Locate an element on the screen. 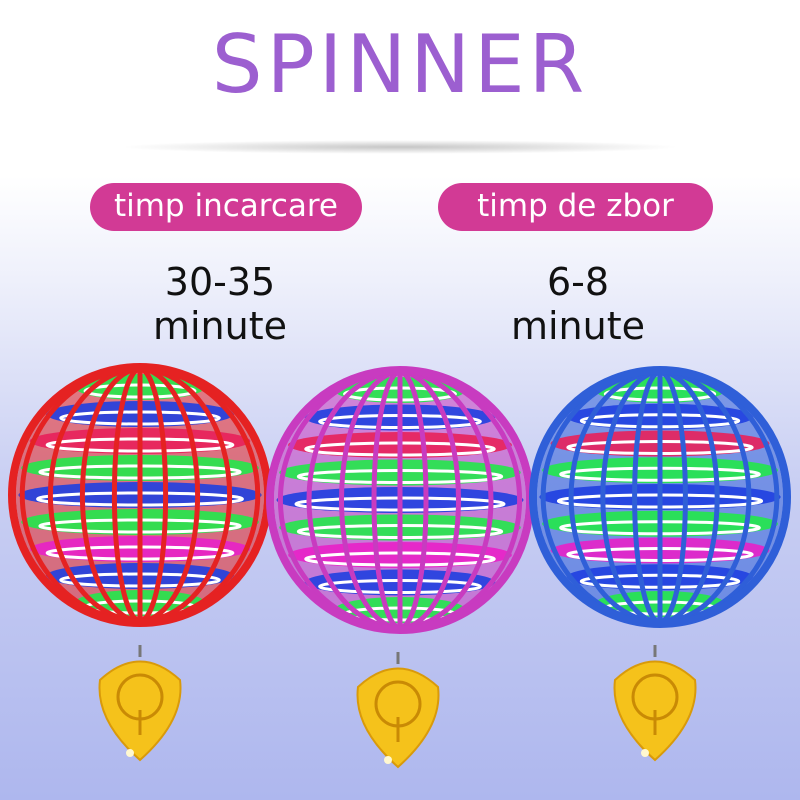 The height and width of the screenshot is (800, 800). charge-time-label: timp incarcare is located at coordinates (226, 207).